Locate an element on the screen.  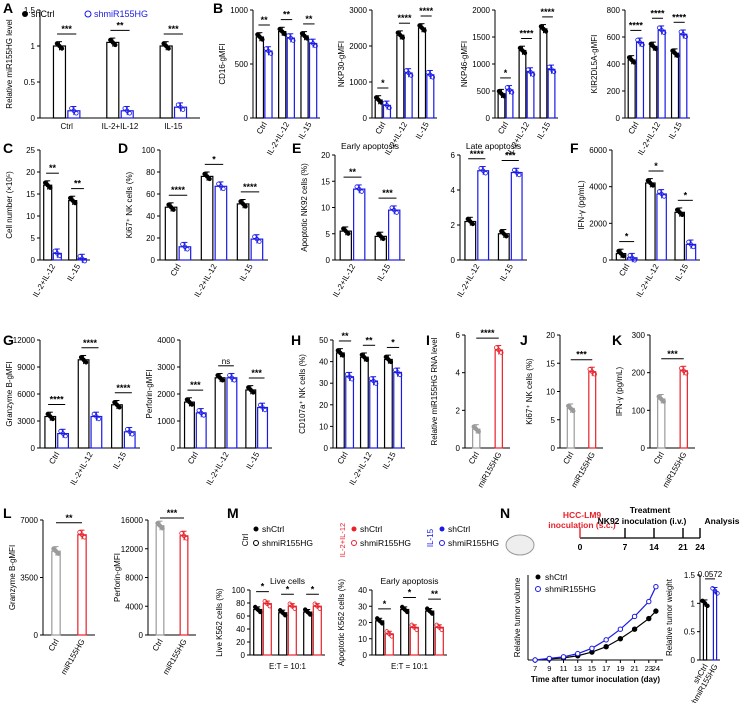
sig-label-n2: 0.0572 is located at coordinates (710, 574).